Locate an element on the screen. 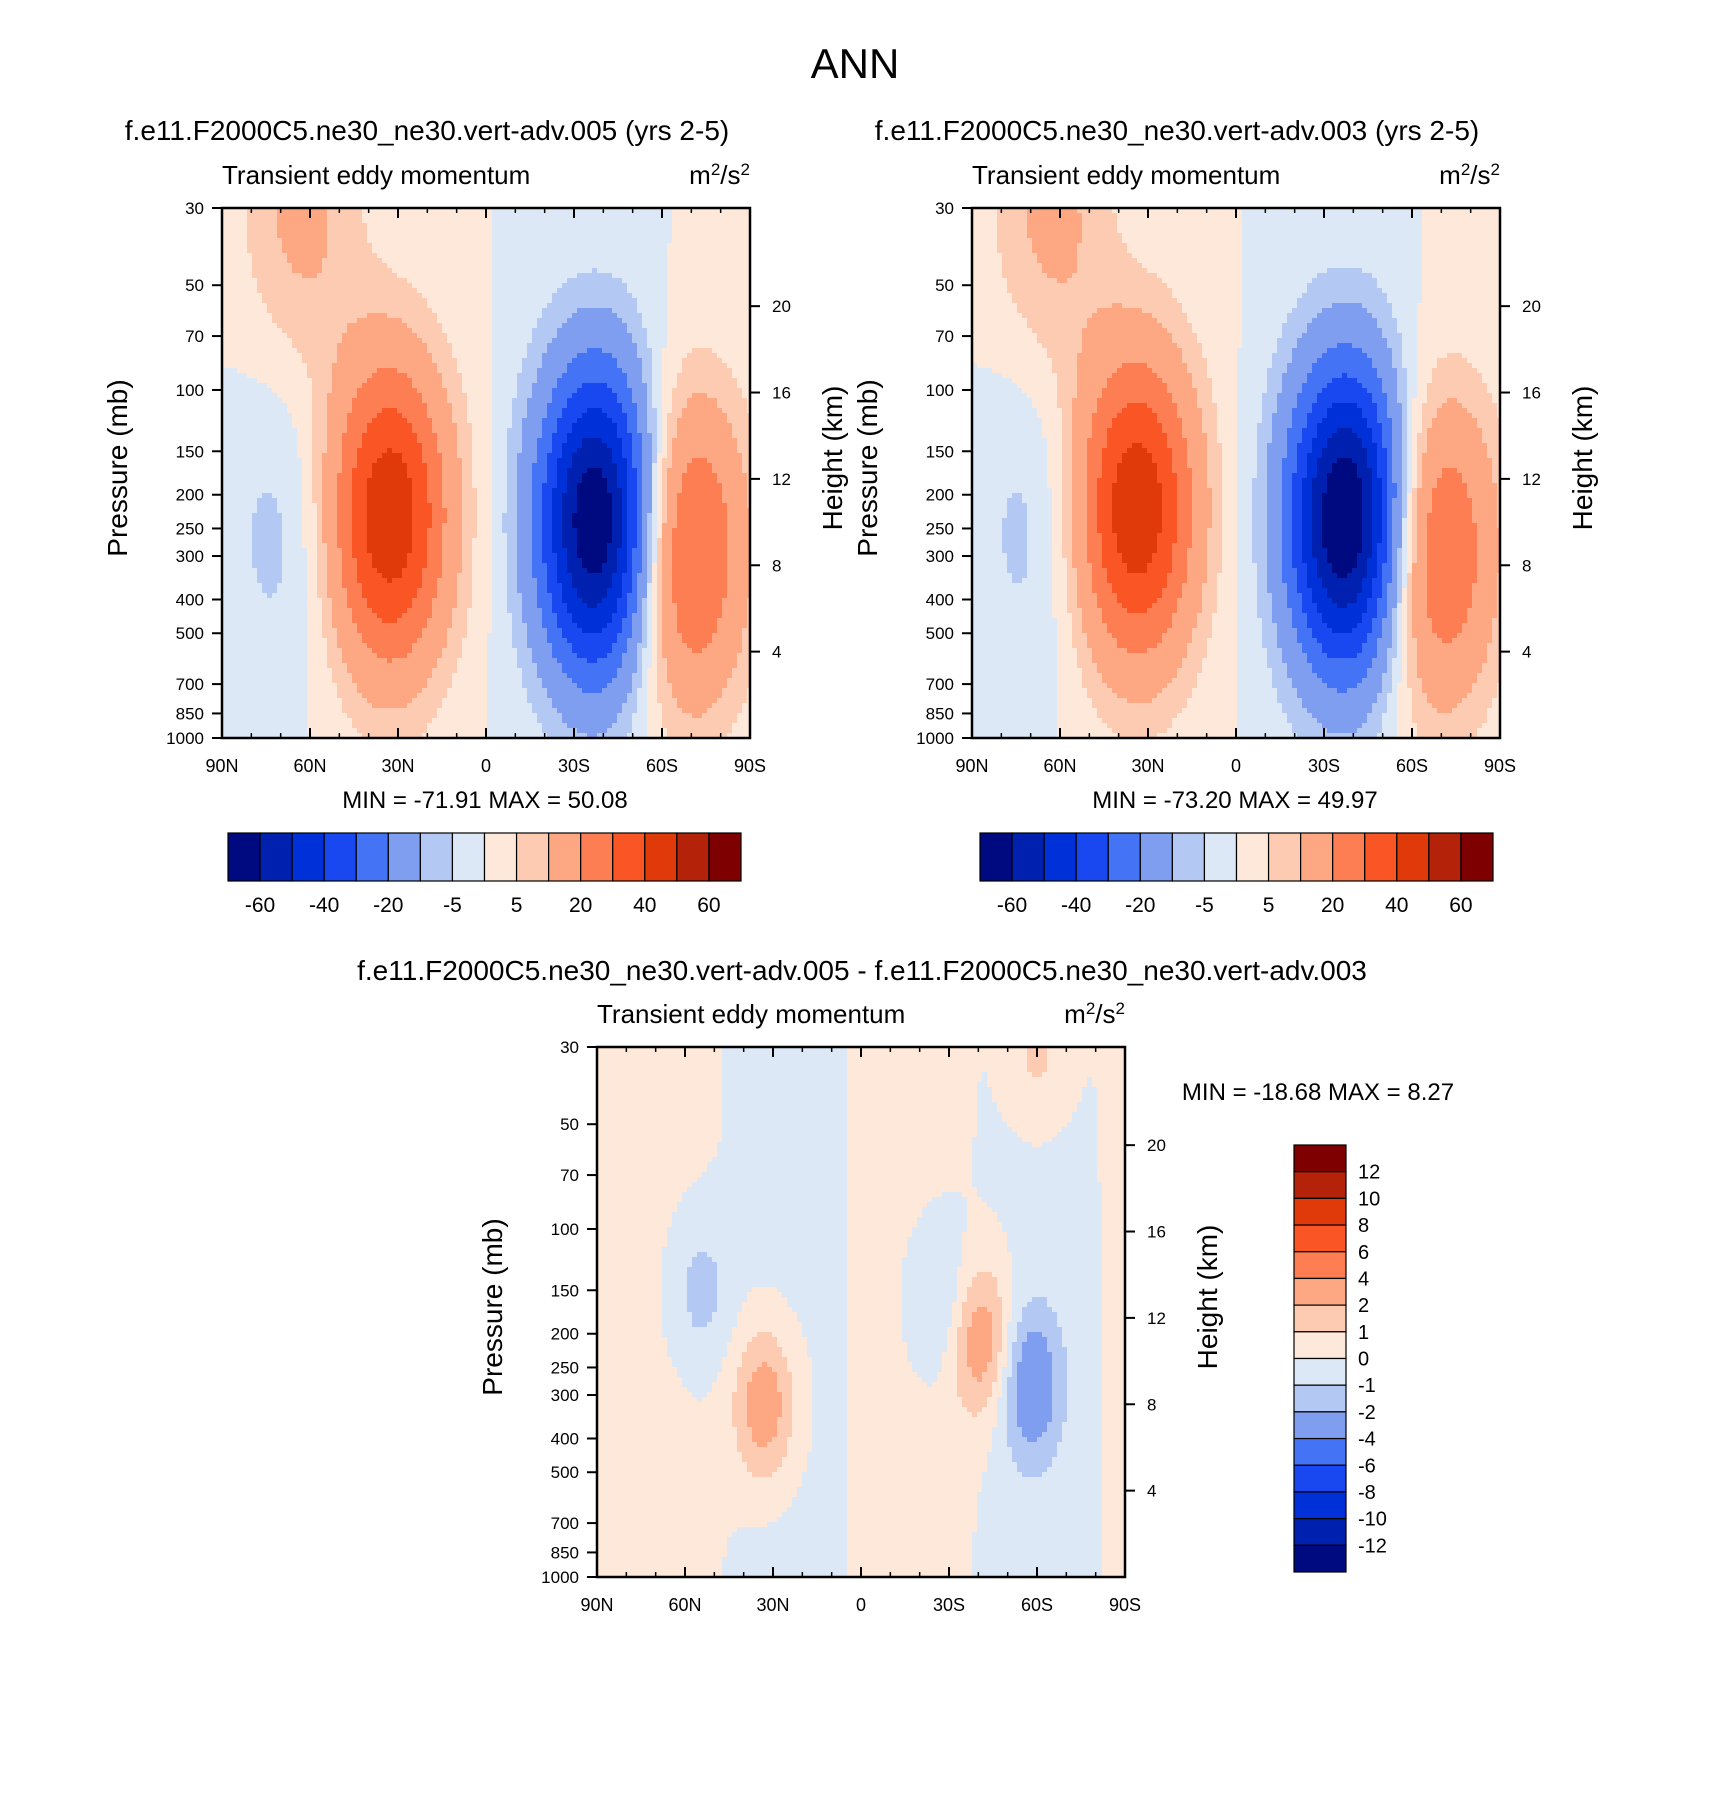  min-max-text: MIN = -71.91 MAX = 50.08 is located at coordinates (484, 800).